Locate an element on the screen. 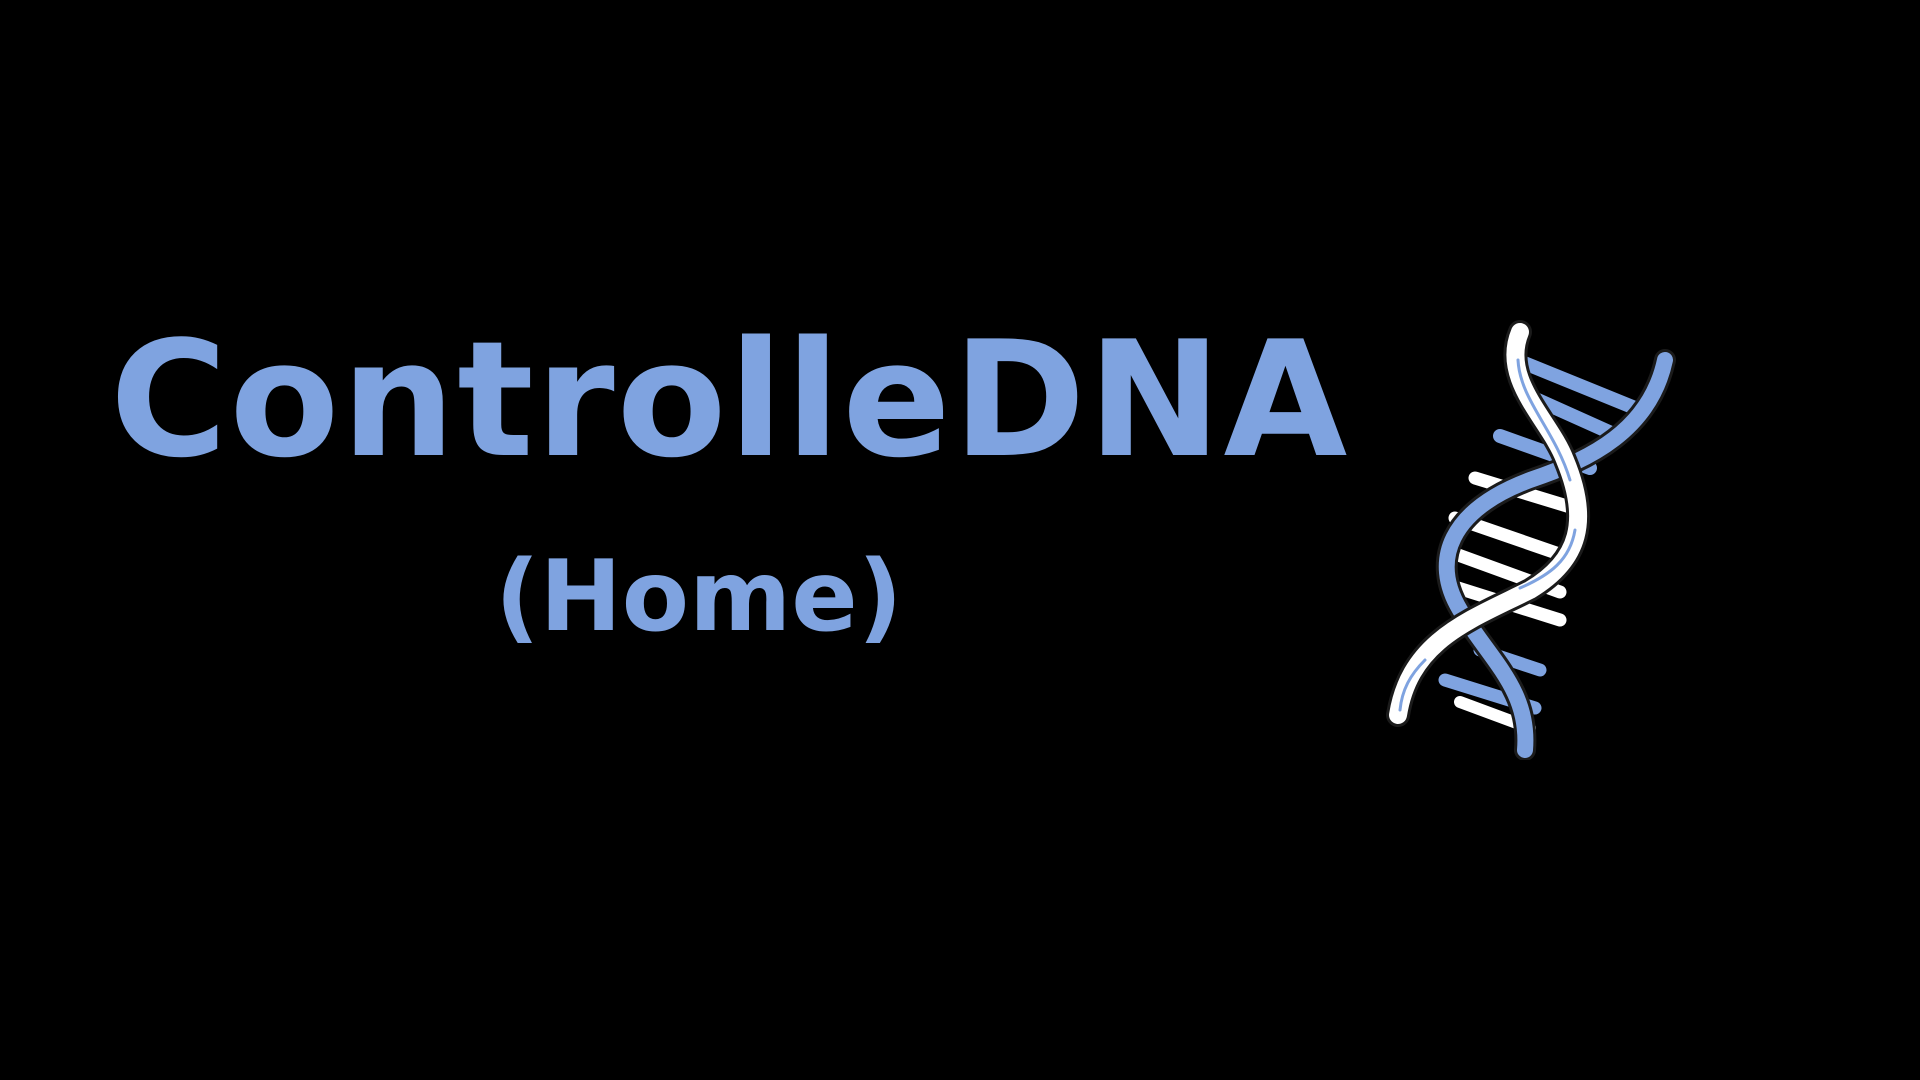 Image resolution: width=1920 pixels, height=1080 pixels. page-subtitle: (Home) is located at coordinates (699, 597).